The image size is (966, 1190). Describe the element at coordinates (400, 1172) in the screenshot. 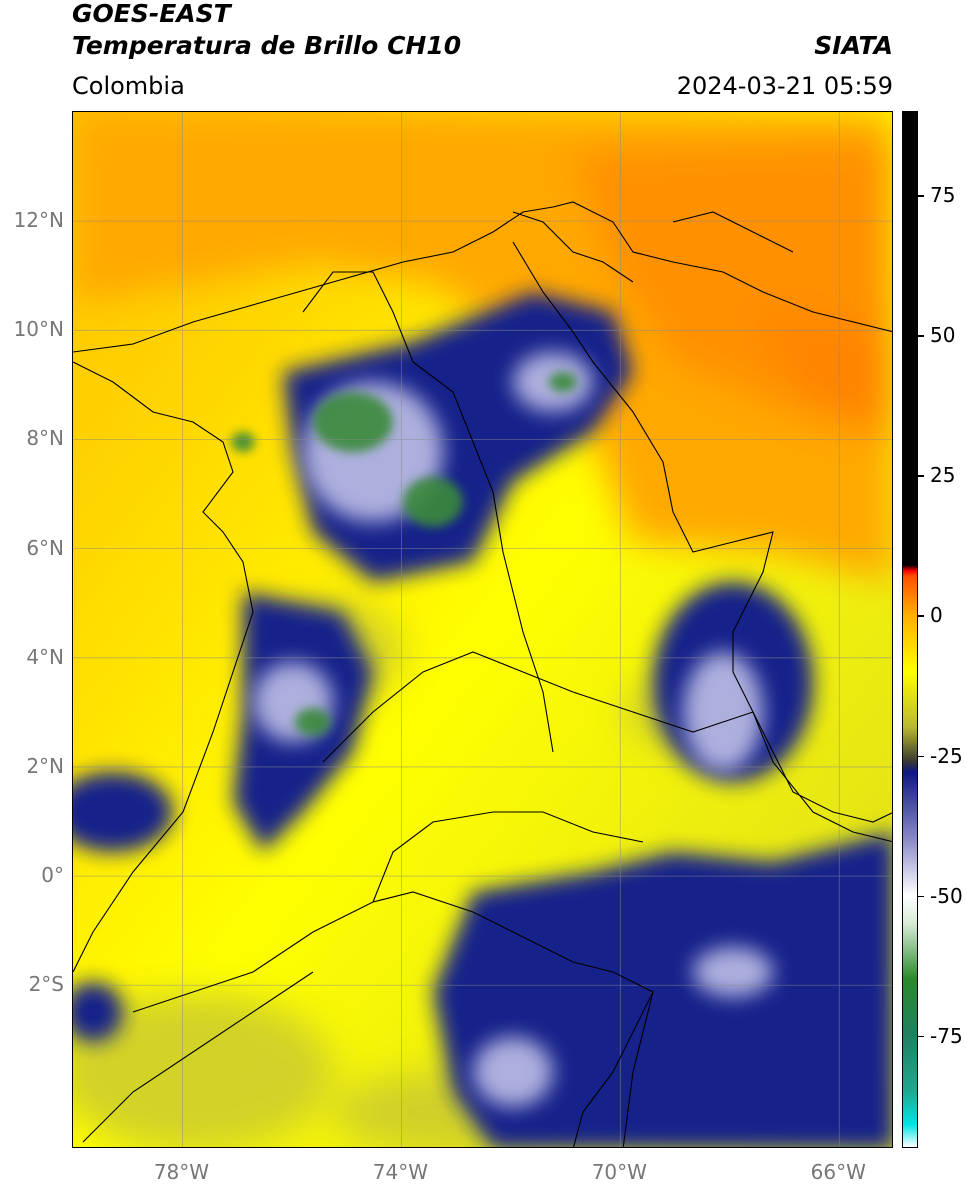

I see `lon-tick-label: 74°W` at that location.